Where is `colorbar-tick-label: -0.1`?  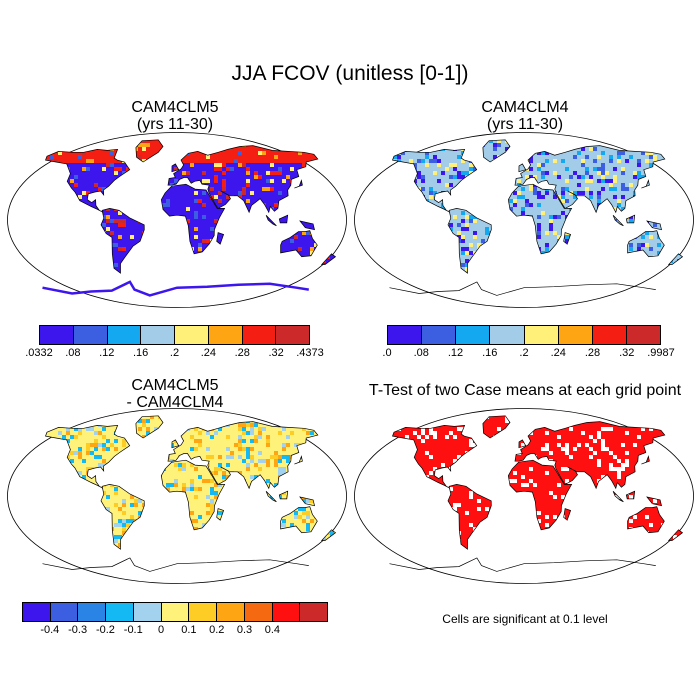
colorbar-tick-label: -0.1 is located at coordinates (133, 630).